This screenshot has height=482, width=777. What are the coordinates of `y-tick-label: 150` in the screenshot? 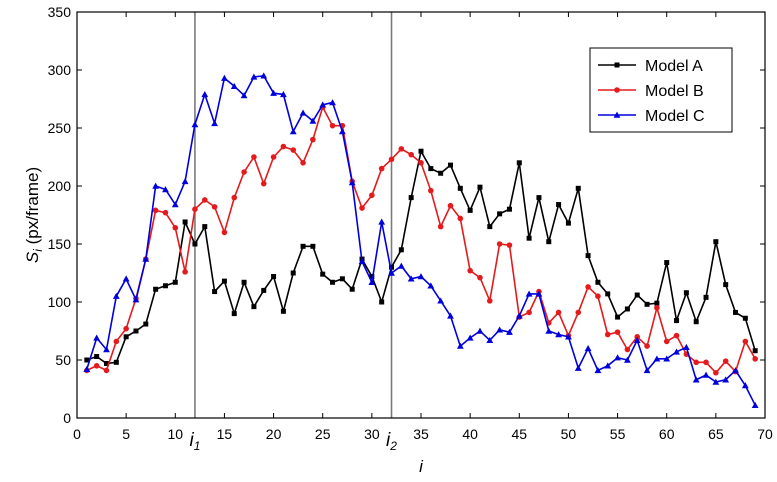 It's located at (60, 244).